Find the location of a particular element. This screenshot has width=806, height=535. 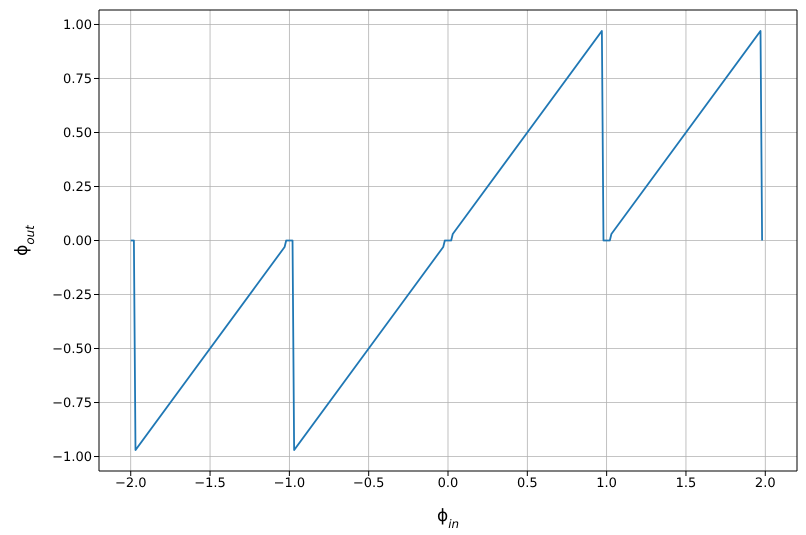

x-tick-label: 2.0 is located at coordinates (765, 484).